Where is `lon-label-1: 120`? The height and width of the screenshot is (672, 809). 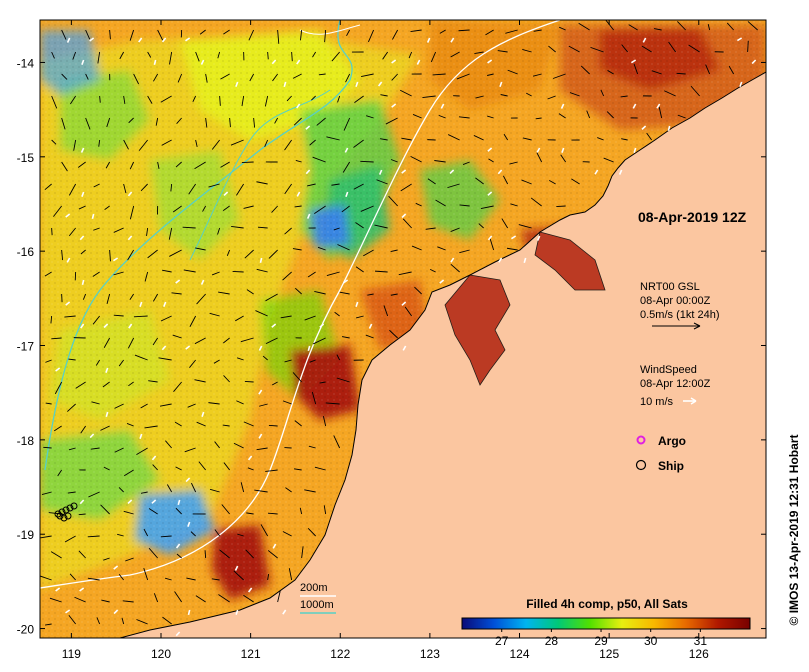 lon-label-1: 120 is located at coordinates (161, 654).